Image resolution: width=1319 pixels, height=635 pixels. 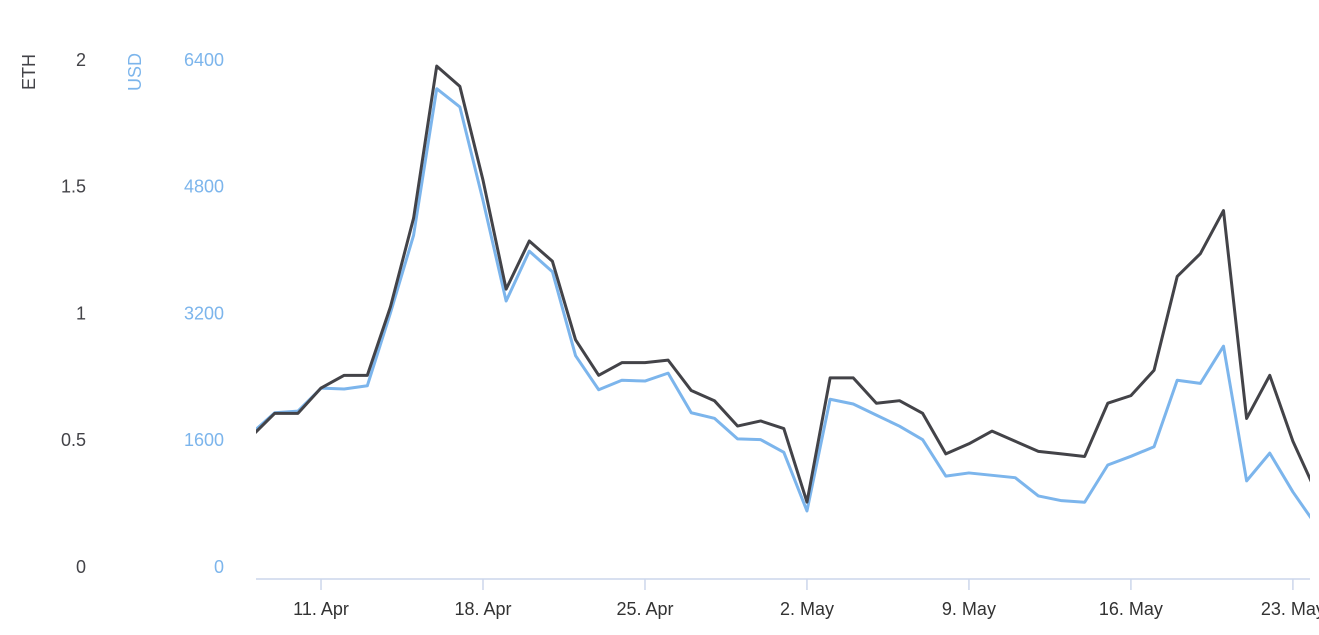 What do you see at coordinates (1290, 609) in the screenshot?
I see `x-tick-label: 23. May` at bounding box center [1290, 609].